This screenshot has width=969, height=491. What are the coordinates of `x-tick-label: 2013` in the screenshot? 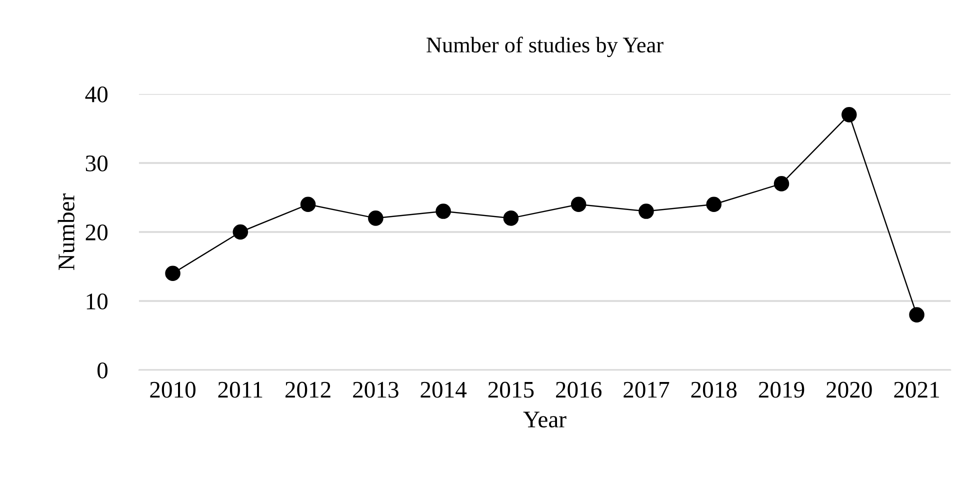 It's located at (375, 390).